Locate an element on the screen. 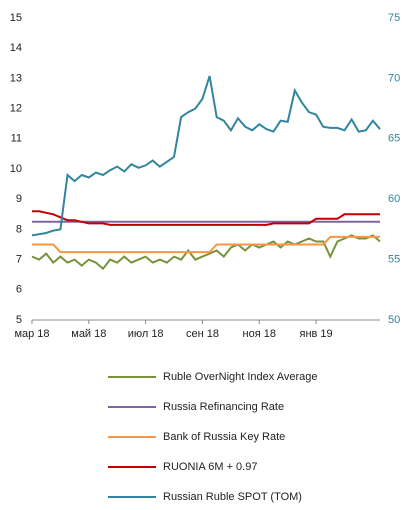  x-tick-label: сен 18 is located at coordinates (202, 334).